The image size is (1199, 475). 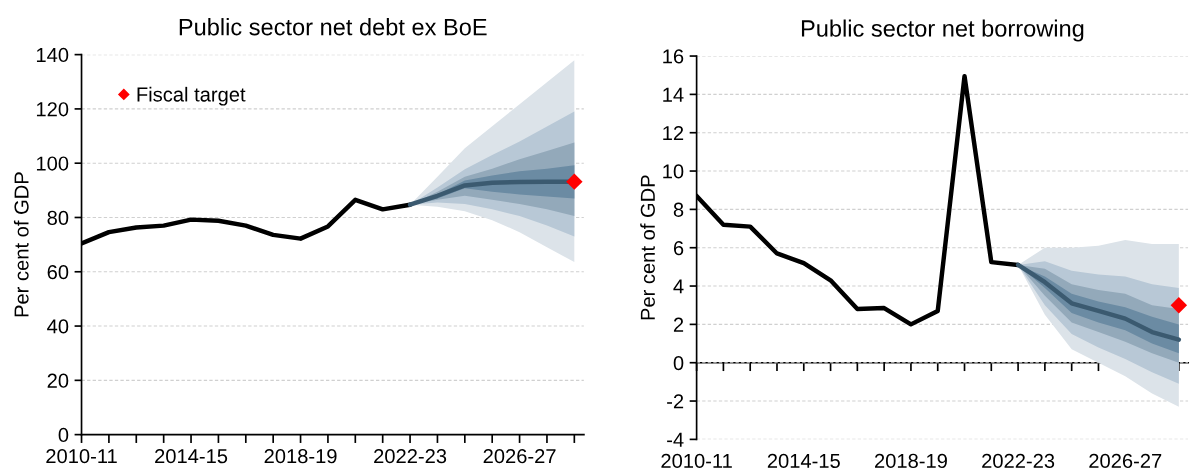 I want to click on y-tick-label: 8, so click(x=678, y=209).